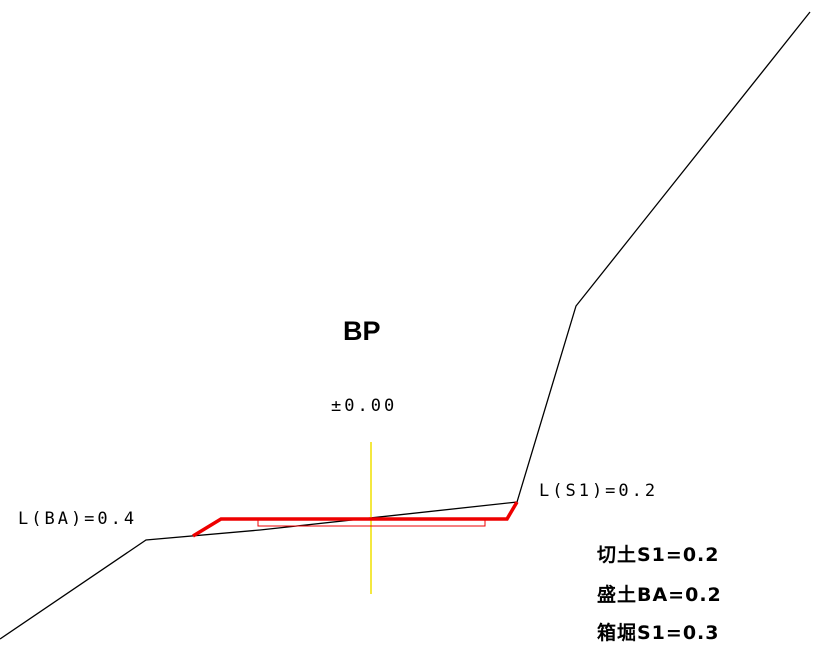 The width and height of the screenshot is (814, 648). What do you see at coordinates (78, 519) in the screenshot?
I see `left-slope-ratio-label: L(BA)=0.4` at bounding box center [78, 519].